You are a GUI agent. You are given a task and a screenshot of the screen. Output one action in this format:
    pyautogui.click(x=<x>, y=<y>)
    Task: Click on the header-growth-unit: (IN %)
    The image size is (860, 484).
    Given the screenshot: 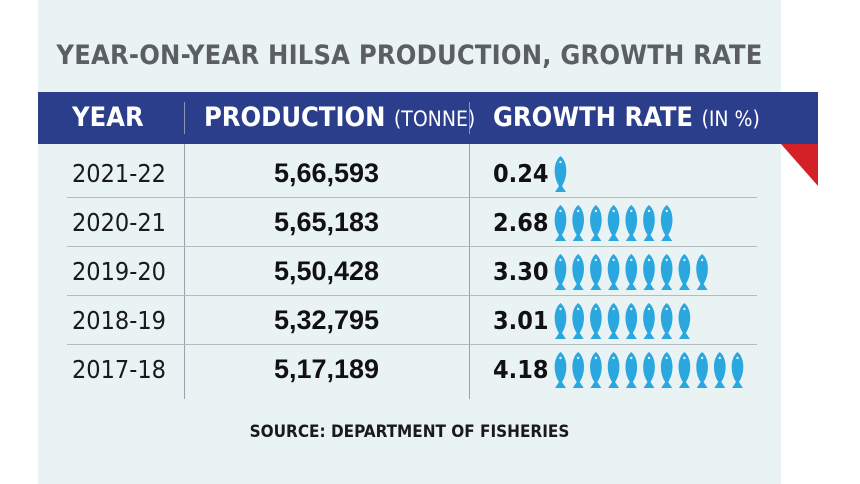 What is the action you would take?
    pyautogui.click(x=730, y=119)
    